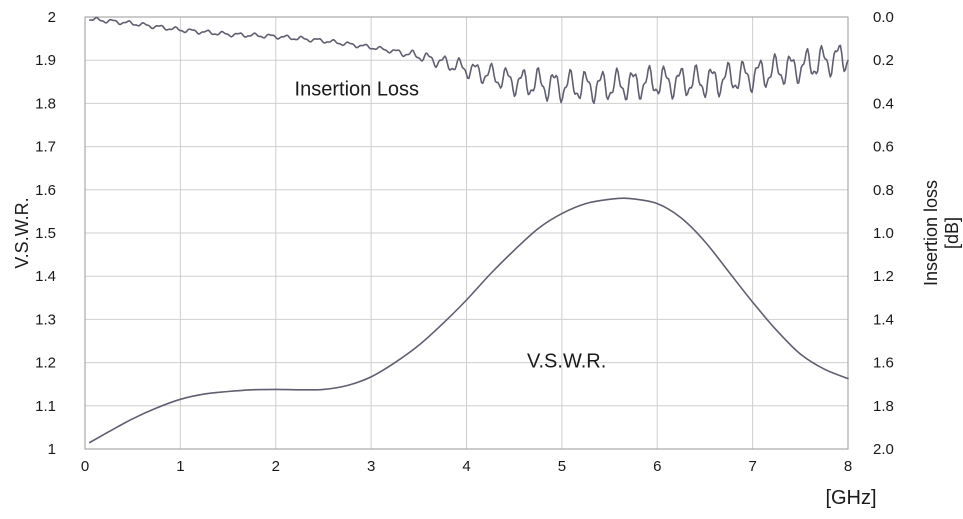 The width and height of the screenshot is (963, 519). What do you see at coordinates (883, 449) in the screenshot?
I see `y2-tick-label: 2.0` at bounding box center [883, 449].